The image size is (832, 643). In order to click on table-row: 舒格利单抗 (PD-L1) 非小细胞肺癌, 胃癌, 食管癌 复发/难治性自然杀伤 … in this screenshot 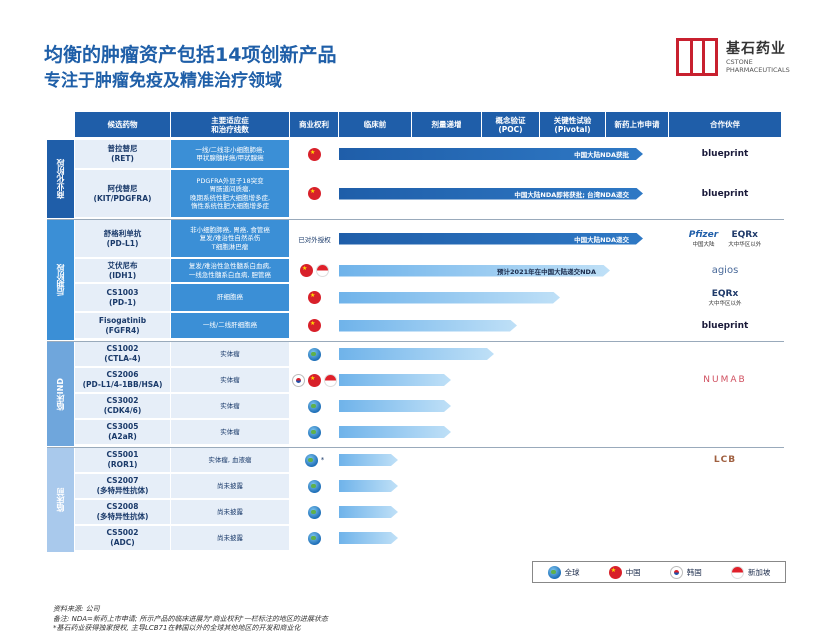, I will do `click(428, 239)`.